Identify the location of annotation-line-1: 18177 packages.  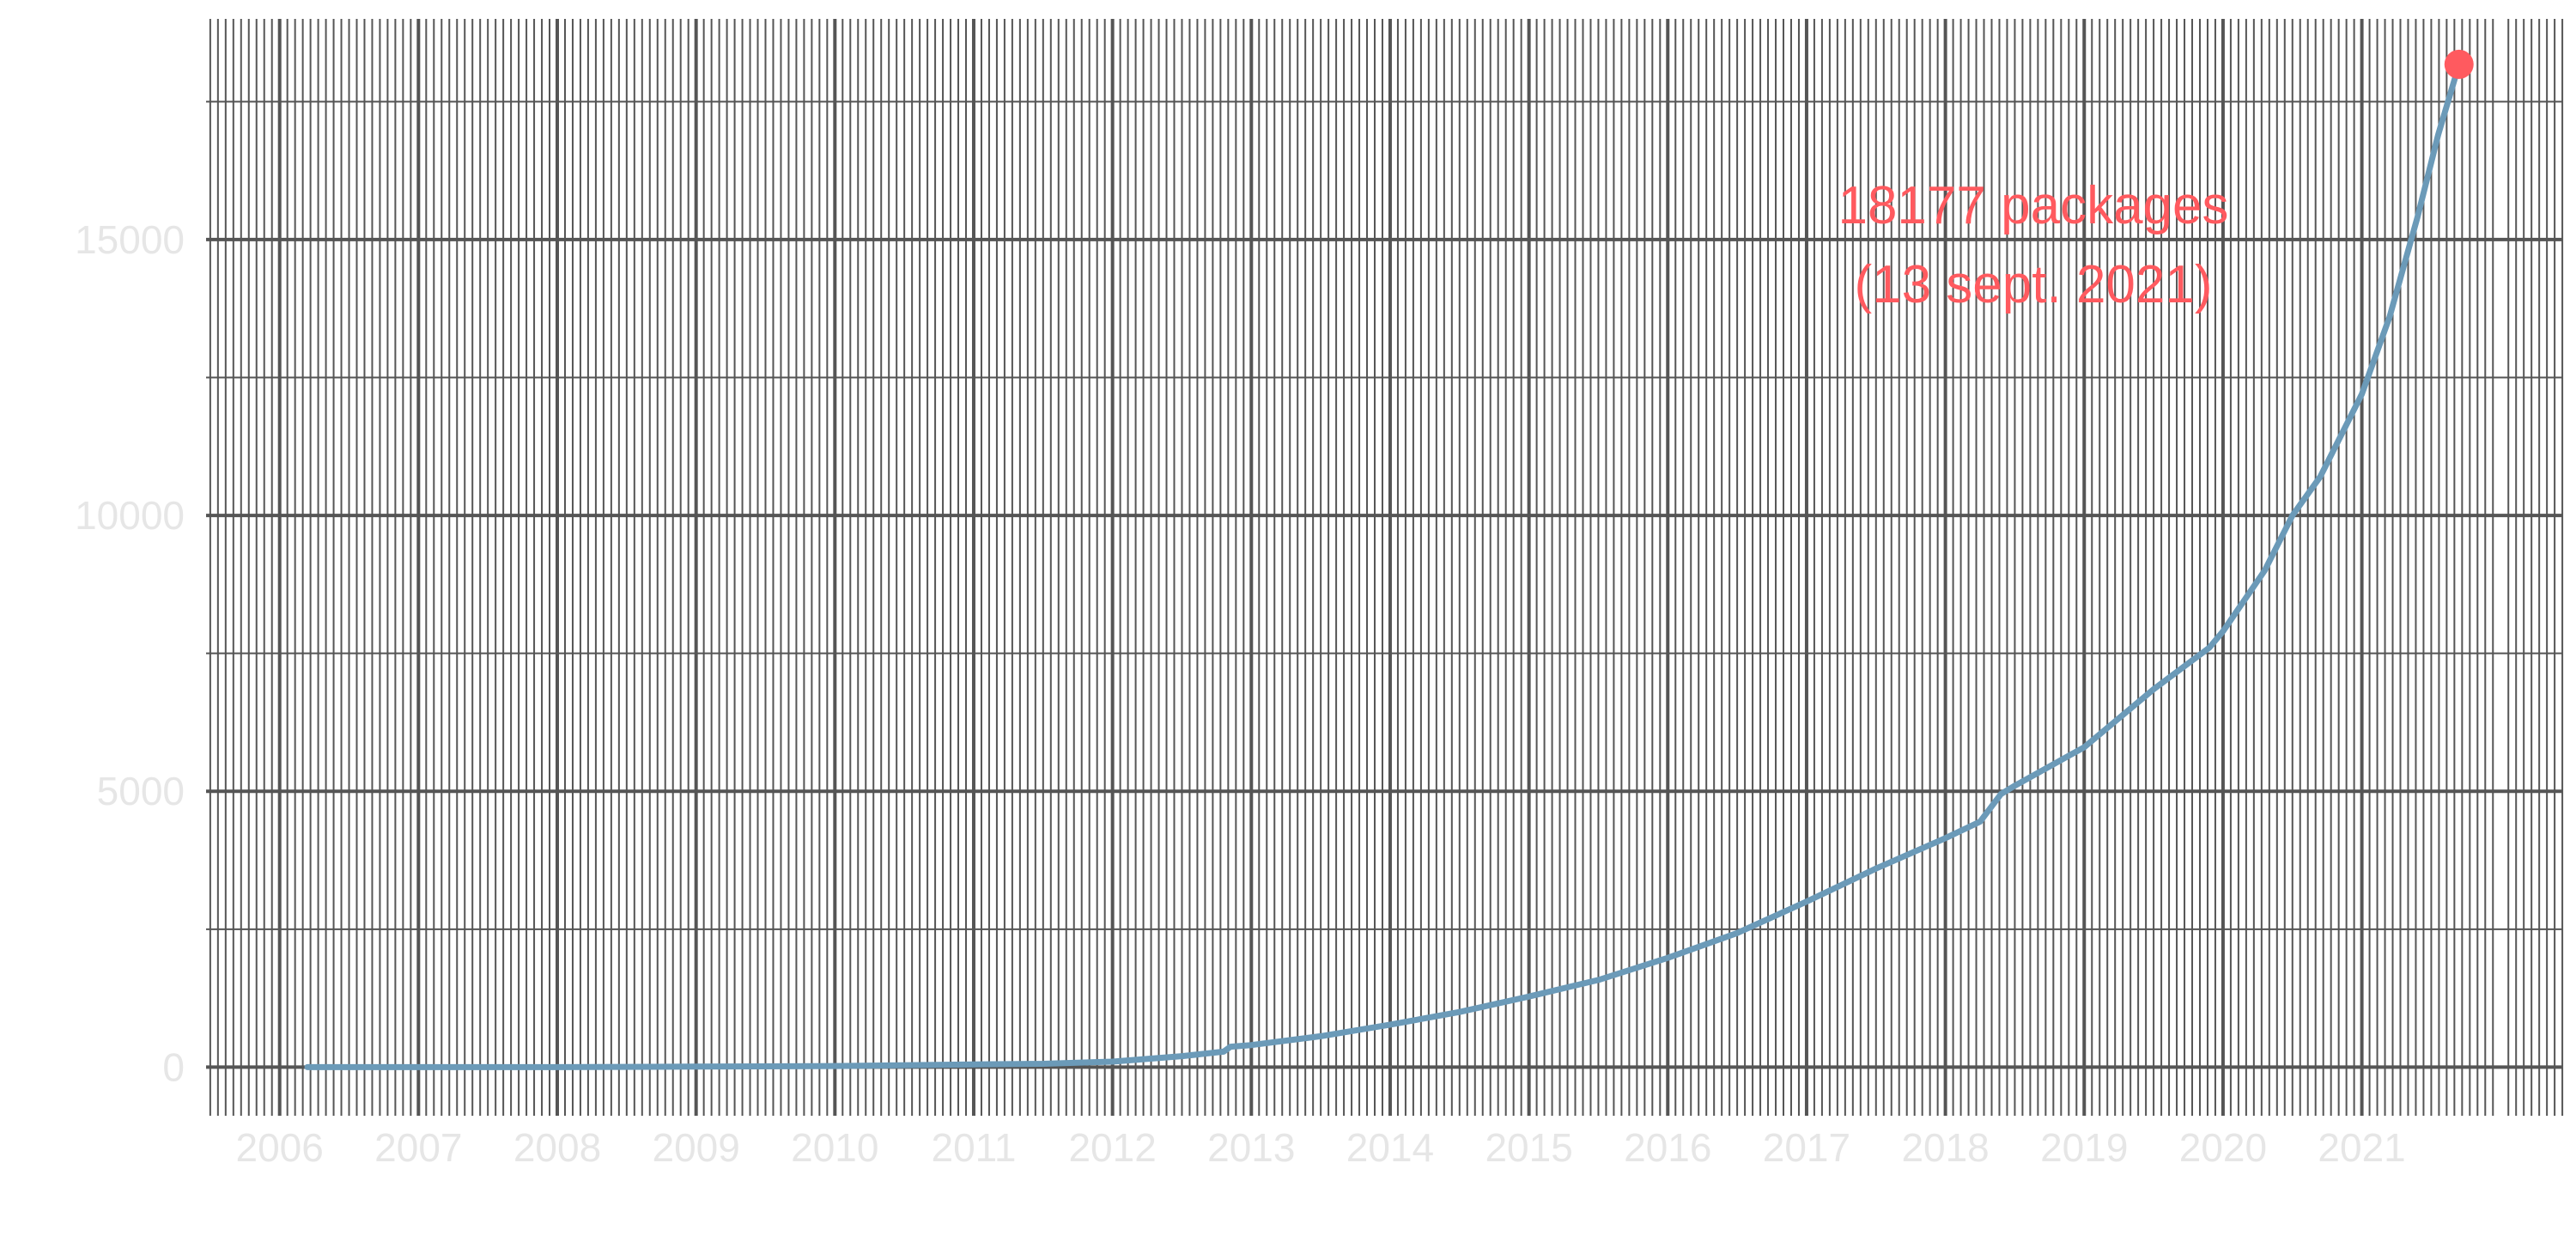
(2033, 205).